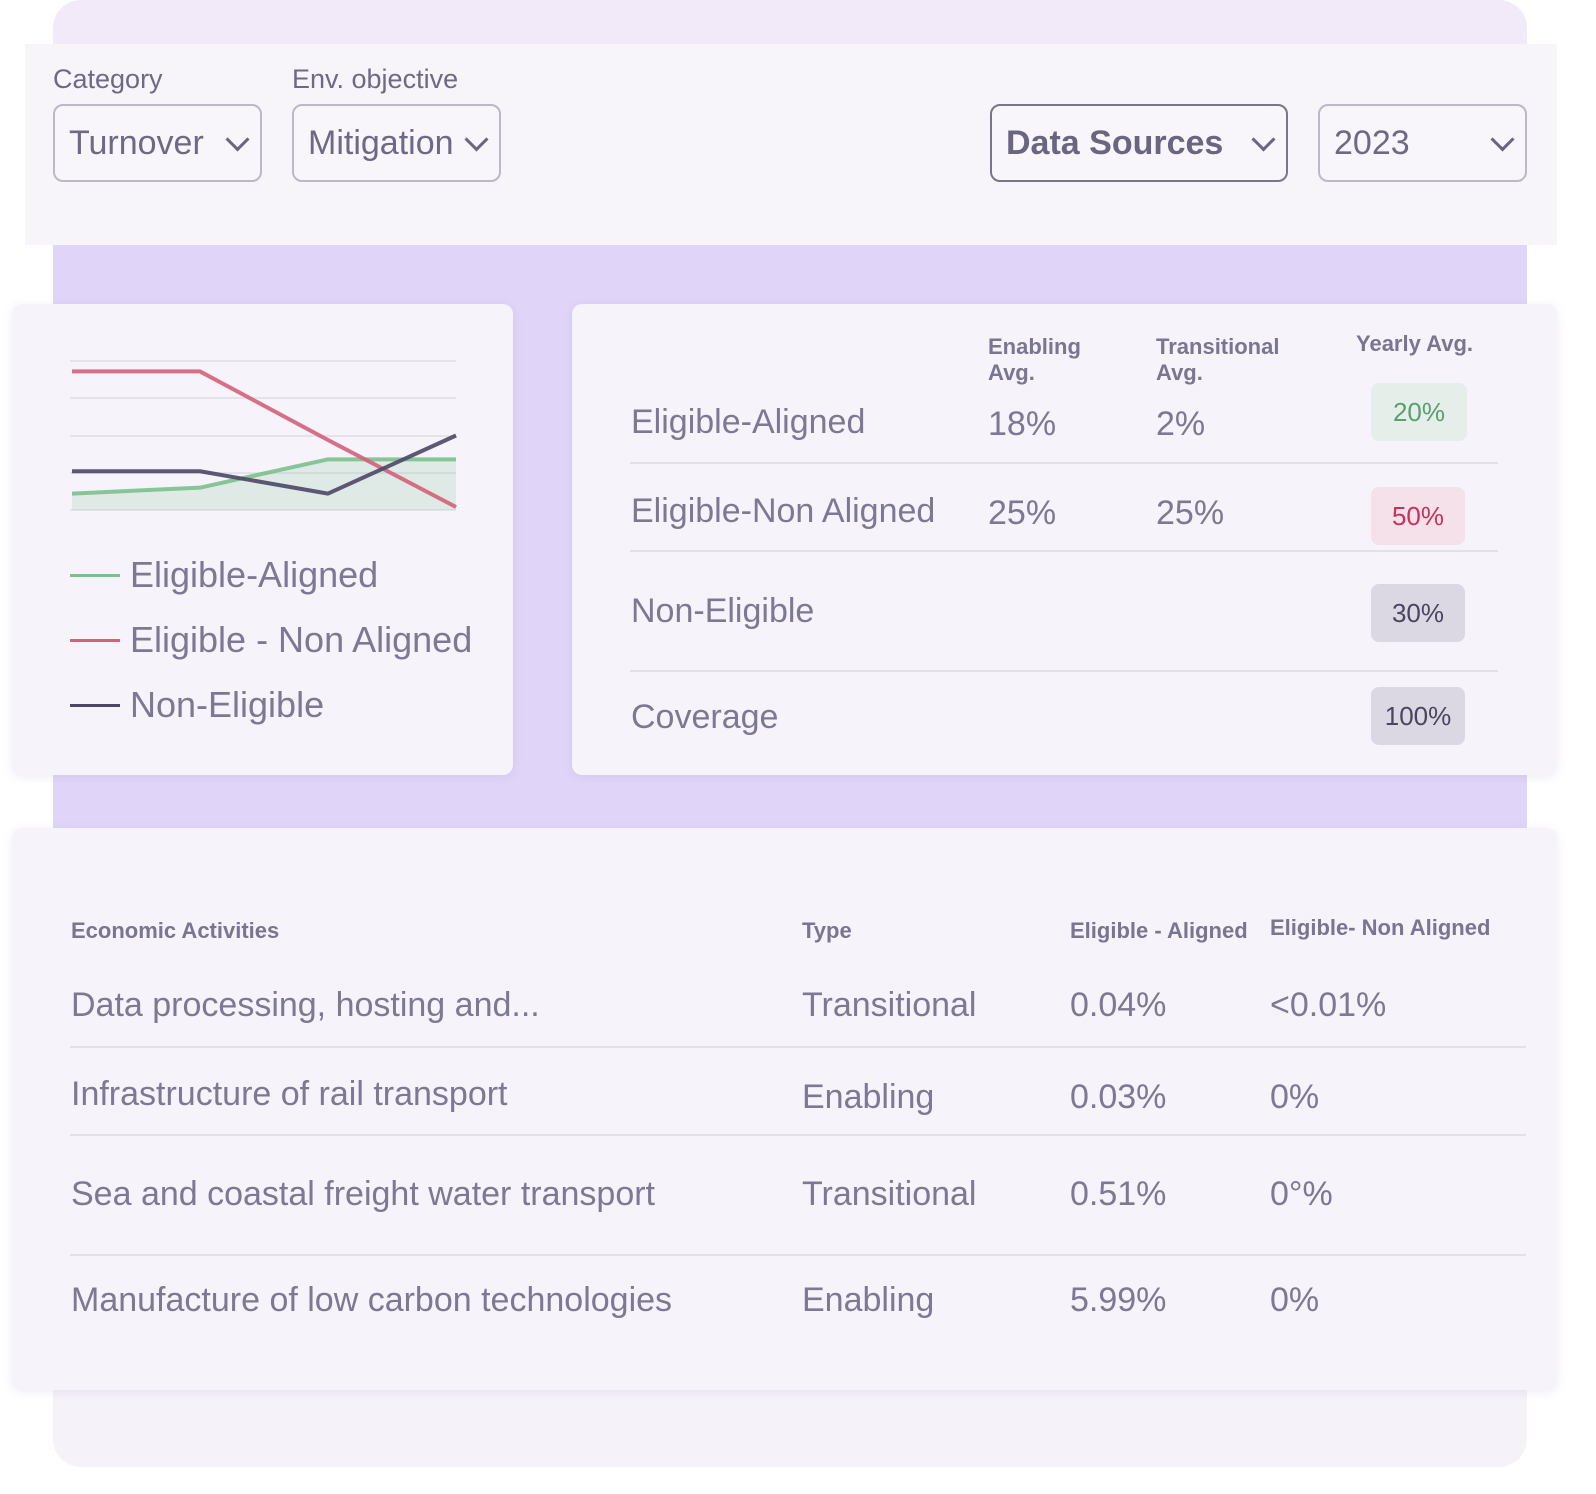  I want to click on badge: 50%, so click(1418, 516).